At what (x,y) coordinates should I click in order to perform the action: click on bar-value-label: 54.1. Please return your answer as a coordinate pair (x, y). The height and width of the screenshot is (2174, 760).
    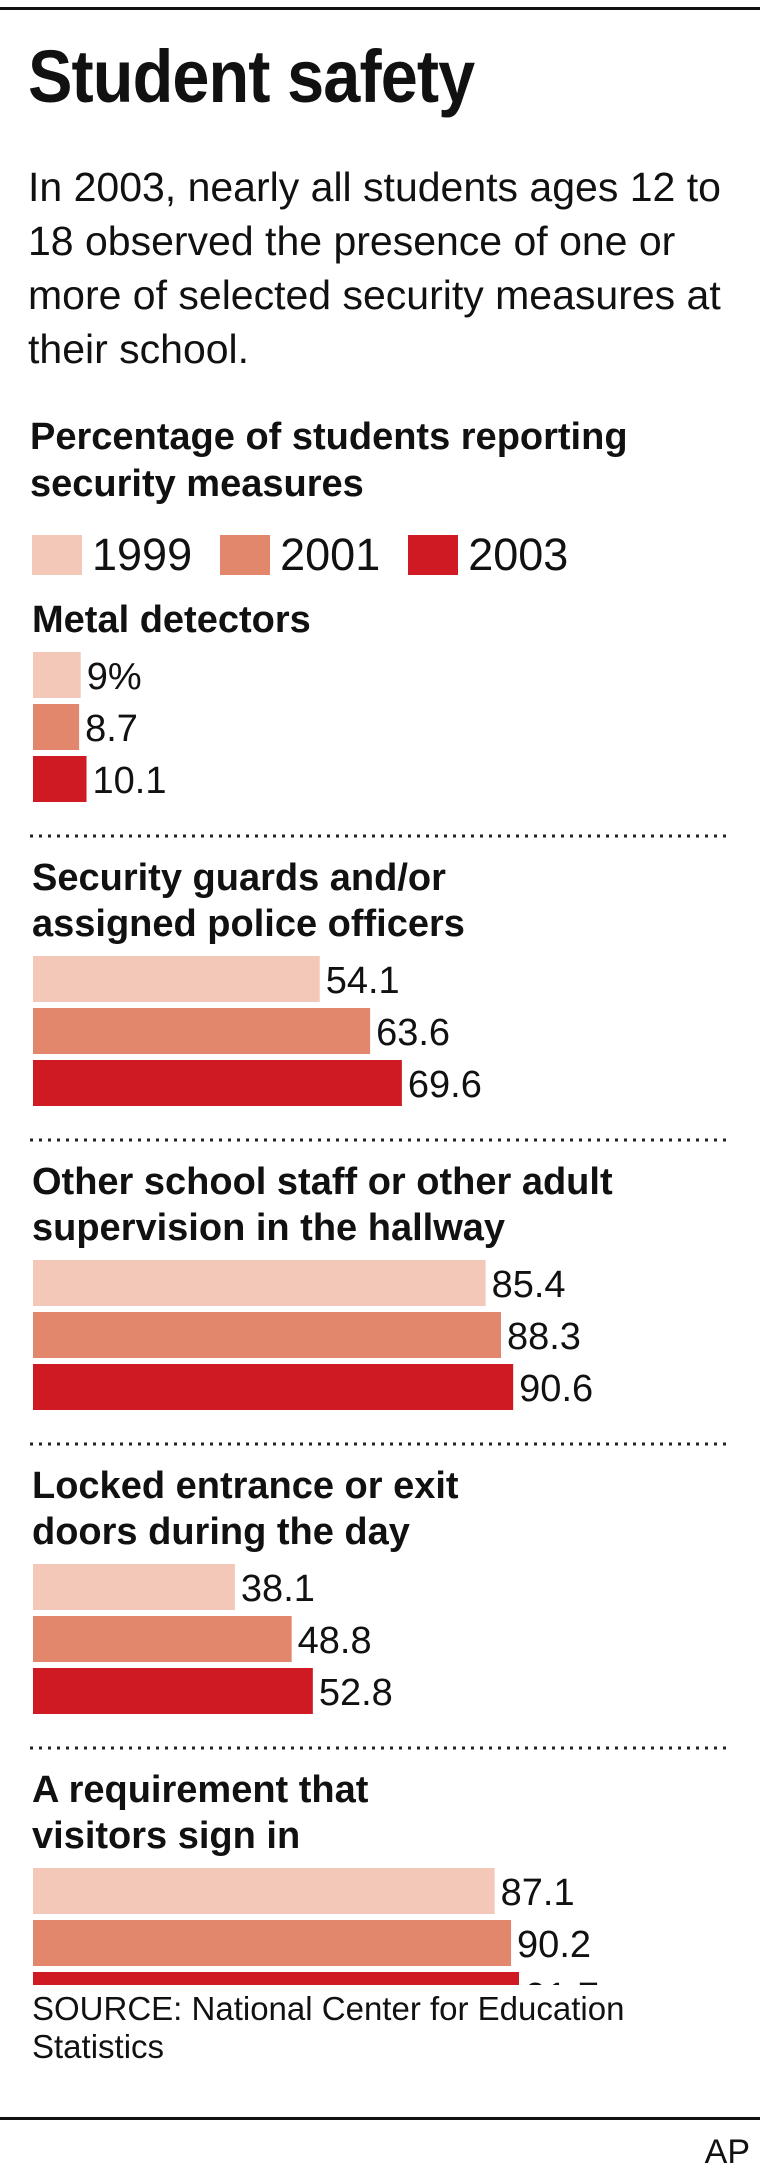
    Looking at the image, I should click on (363, 981).